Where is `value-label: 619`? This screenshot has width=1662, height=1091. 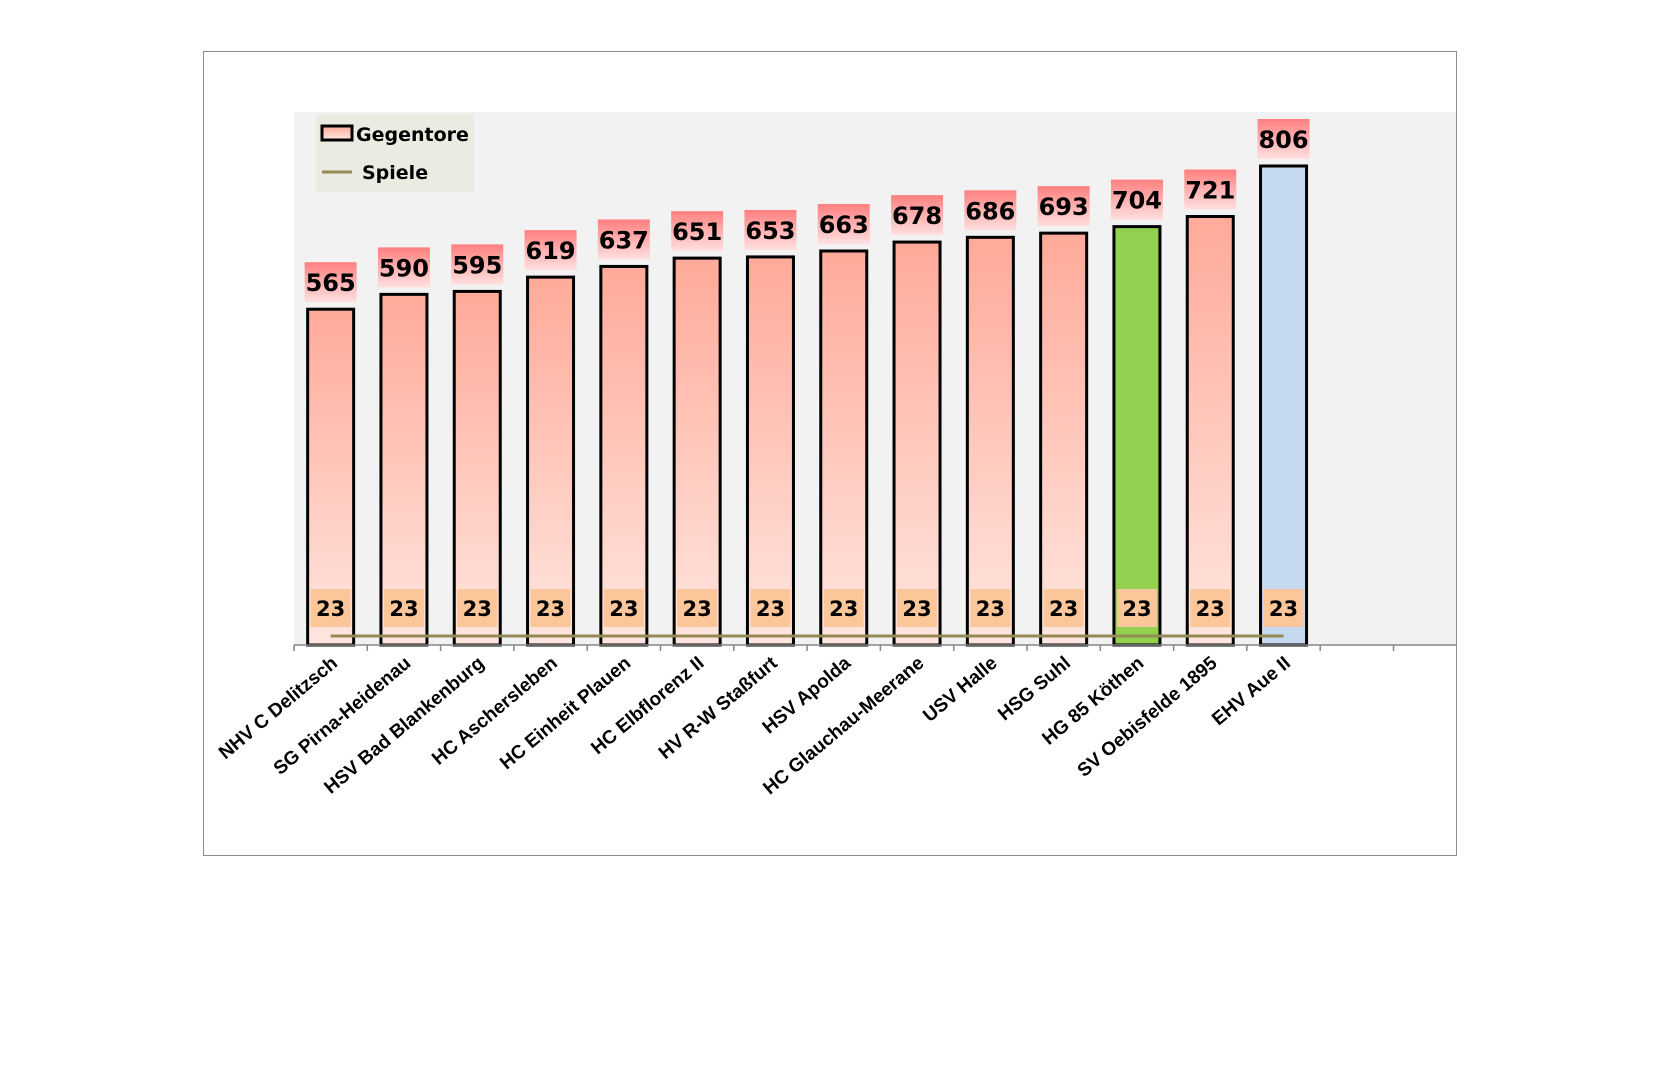 value-label: 619 is located at coordinates (550, 251).